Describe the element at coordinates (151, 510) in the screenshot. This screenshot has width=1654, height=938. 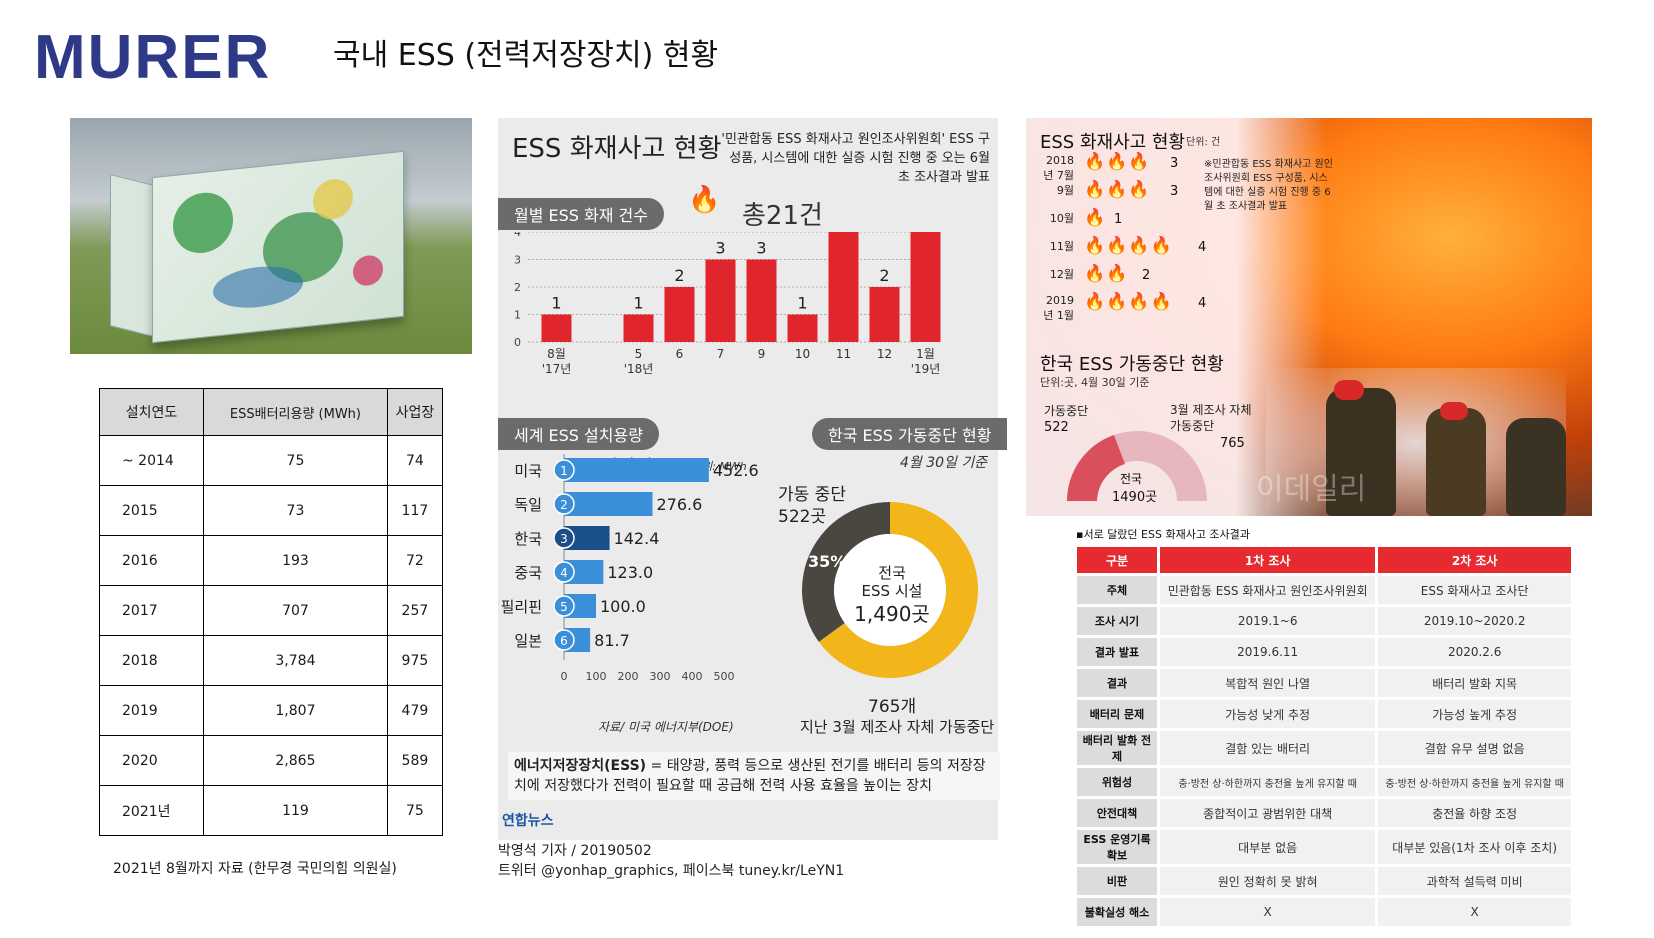
I see `table-cell: 2015` at that location.